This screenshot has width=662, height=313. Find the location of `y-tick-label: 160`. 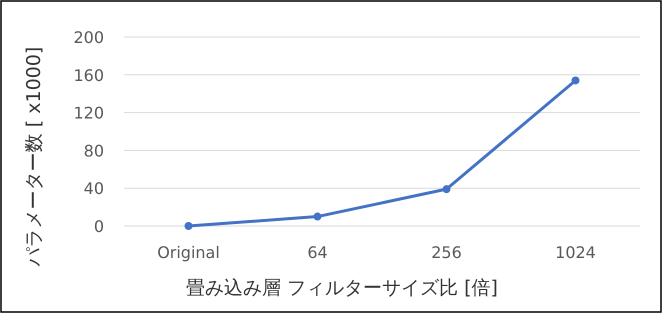

y-tick-label: 160 is located at coordinates (88, 75).